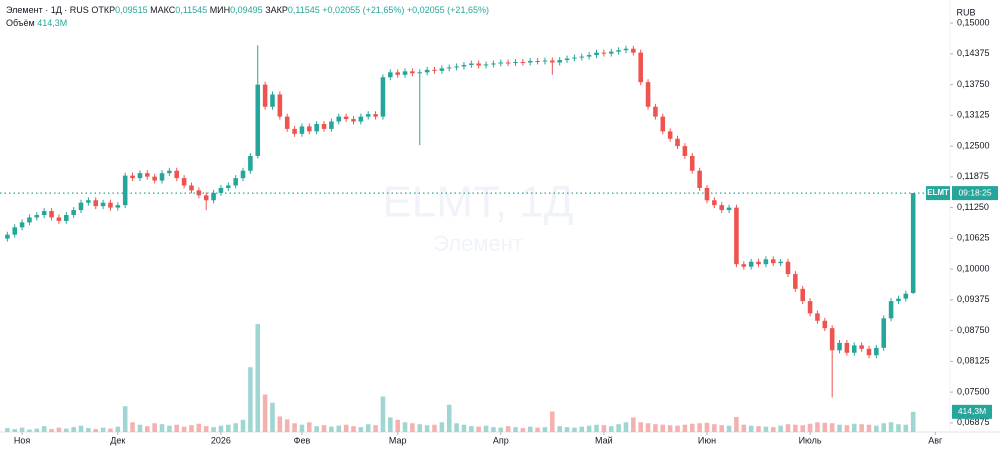 This screenshot has height=457, width=1000. I want to click on legend-high-label: МАКС, so click(163, 10).